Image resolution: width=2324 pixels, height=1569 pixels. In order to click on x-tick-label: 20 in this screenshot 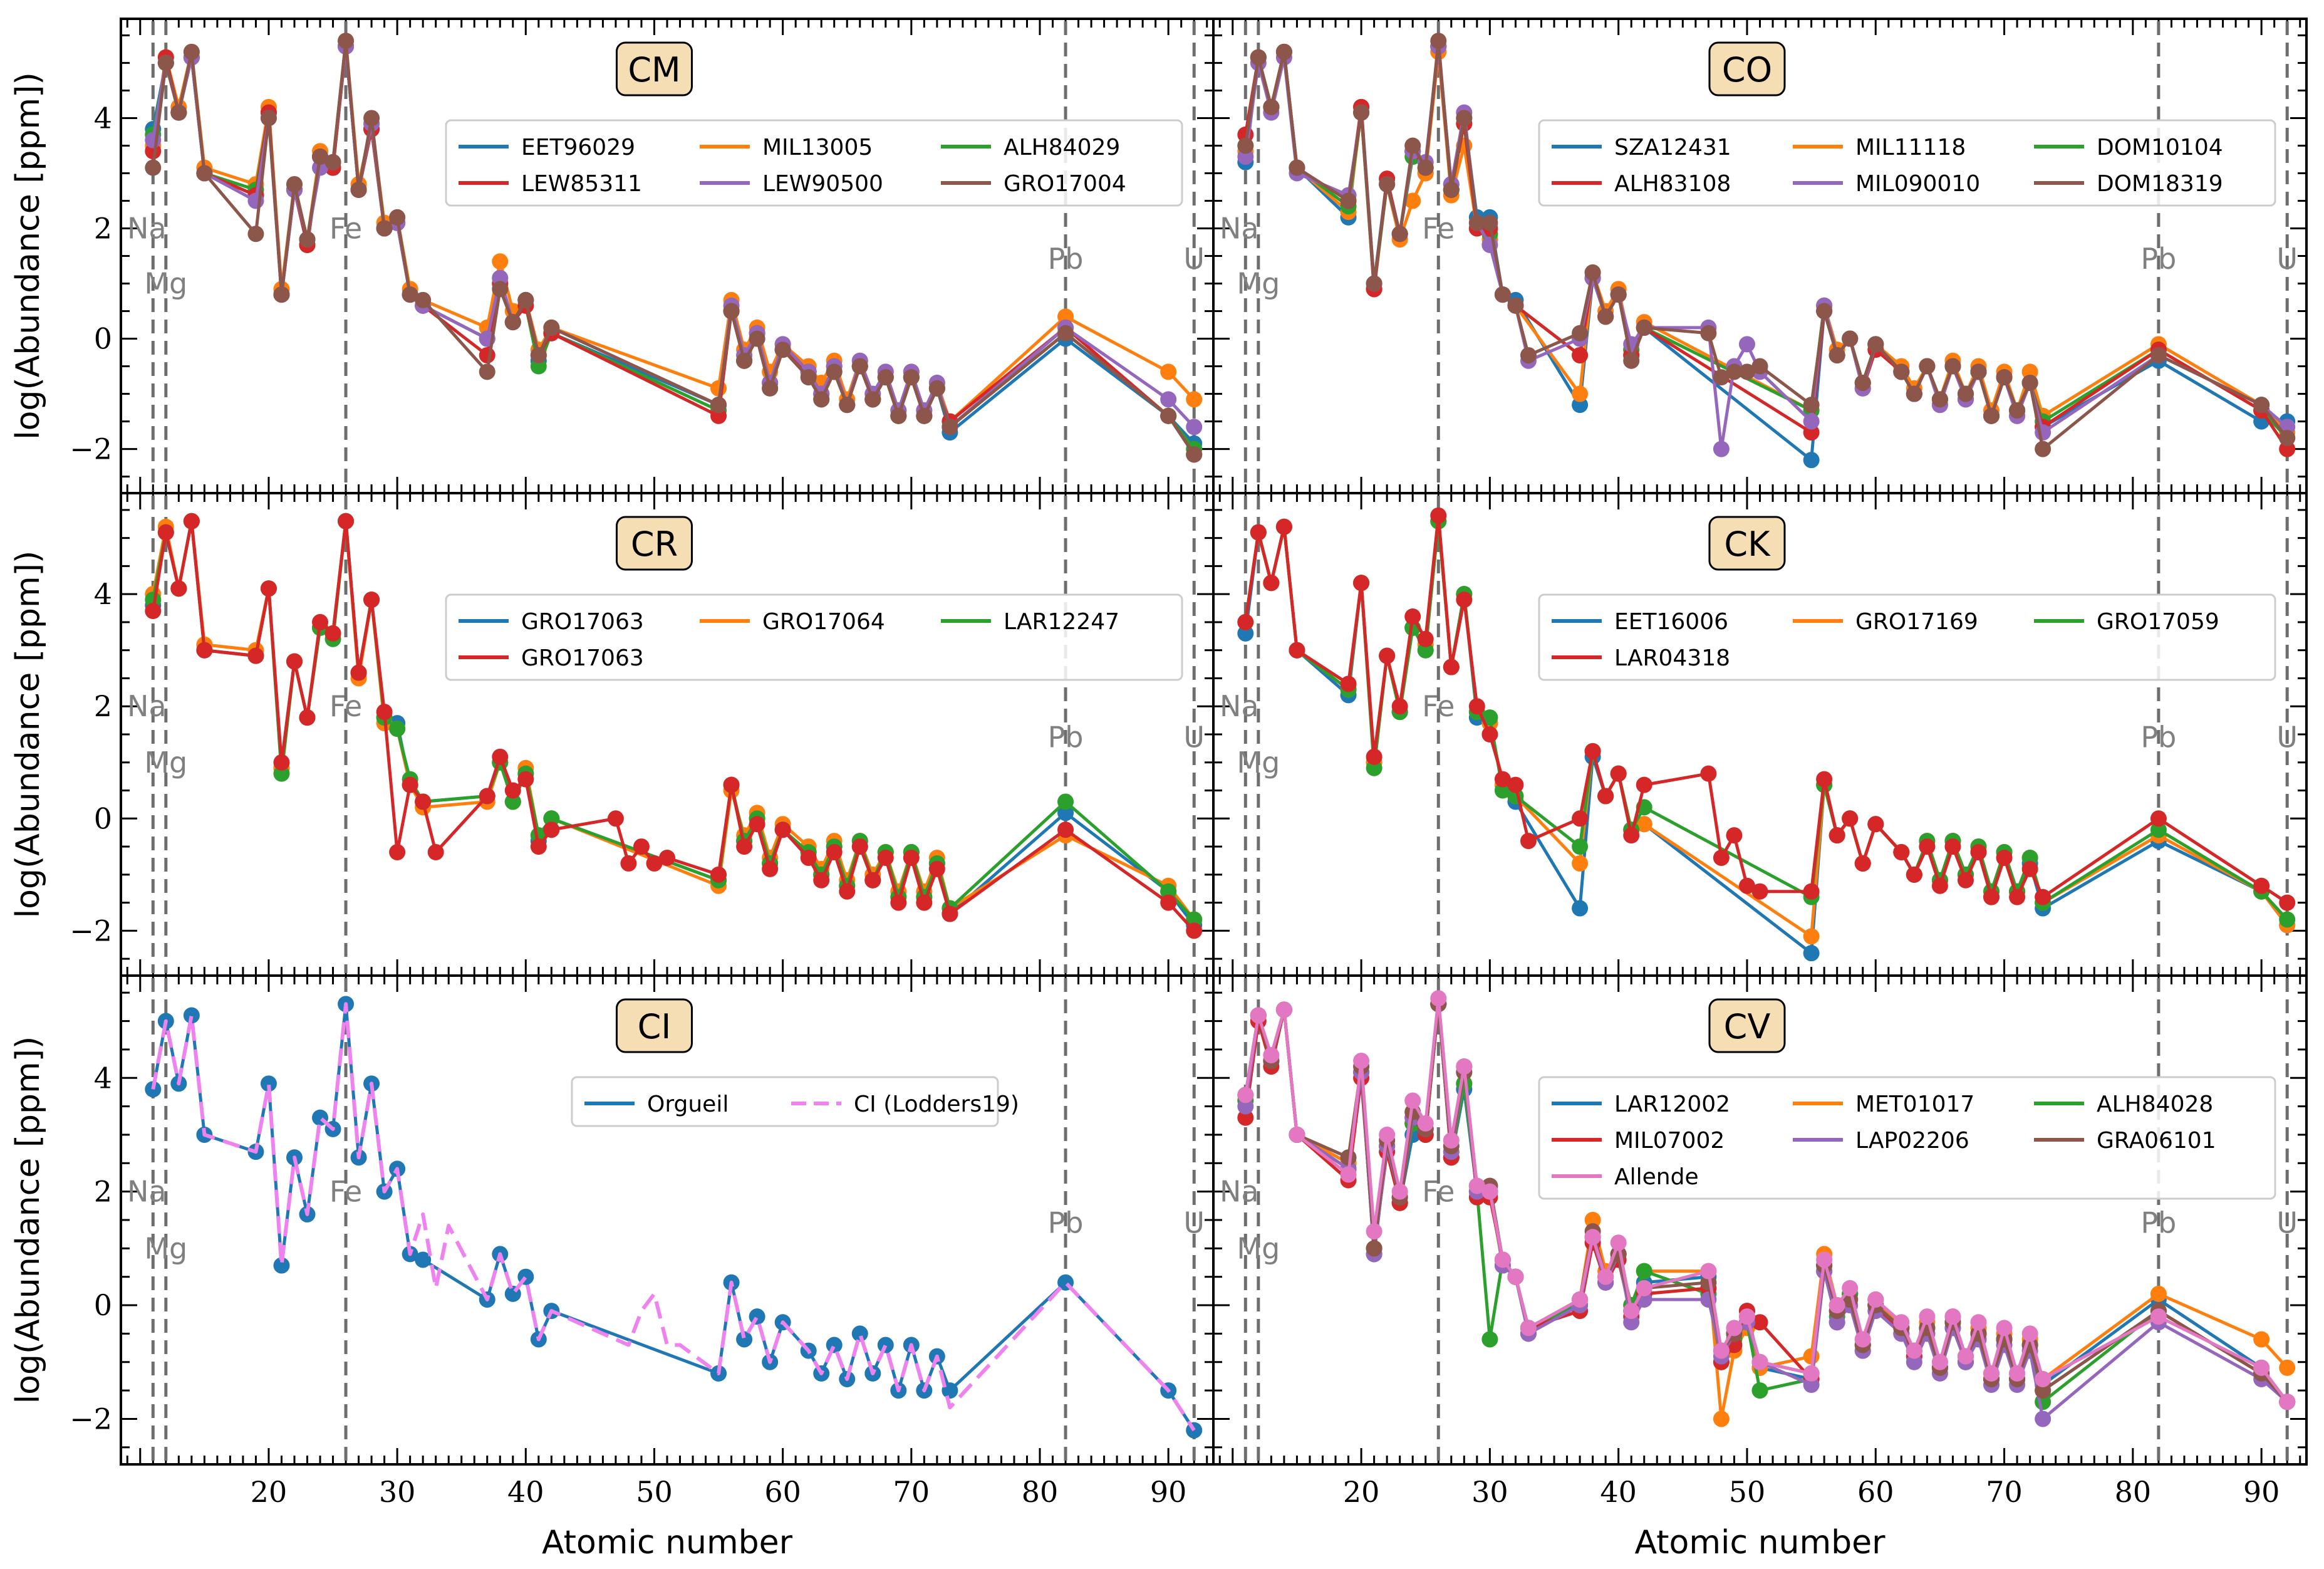, I will do `click(269, 1492)`.